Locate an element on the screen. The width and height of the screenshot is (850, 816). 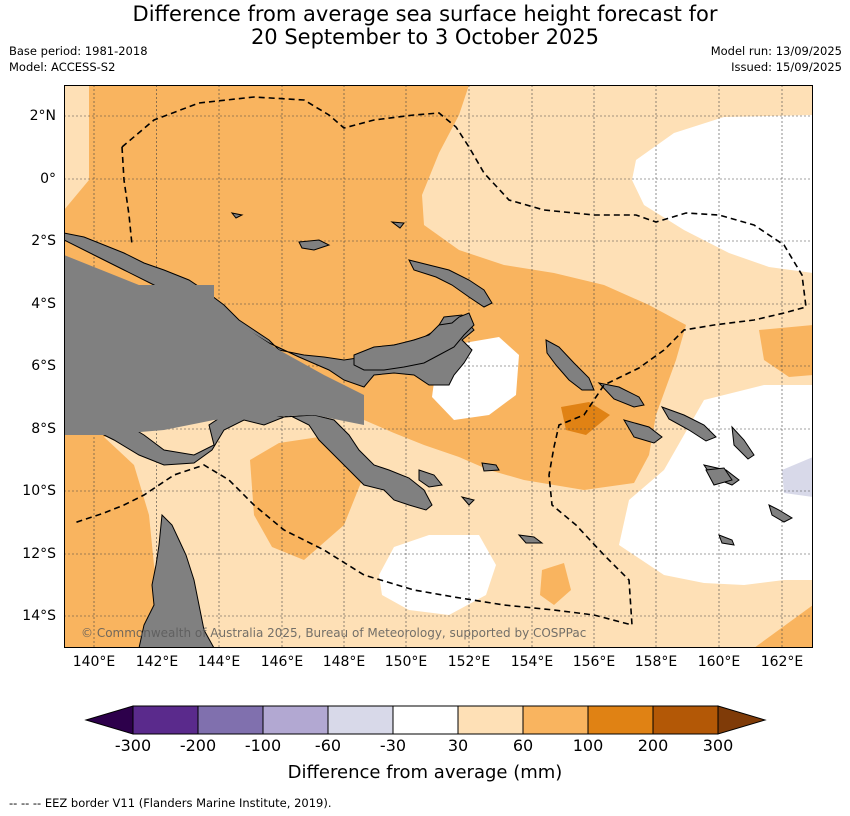
colorbar-tick-label: 200 is located at coordinates (653, 745).